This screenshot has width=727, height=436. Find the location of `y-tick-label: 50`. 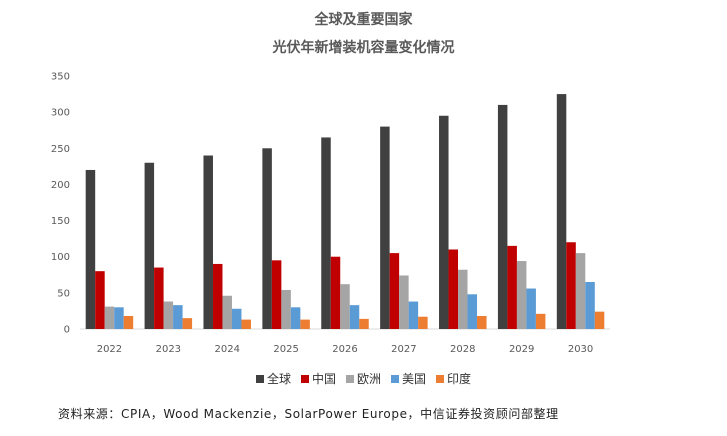

y-tick-label: 50 is located at coordinates (63, 293).